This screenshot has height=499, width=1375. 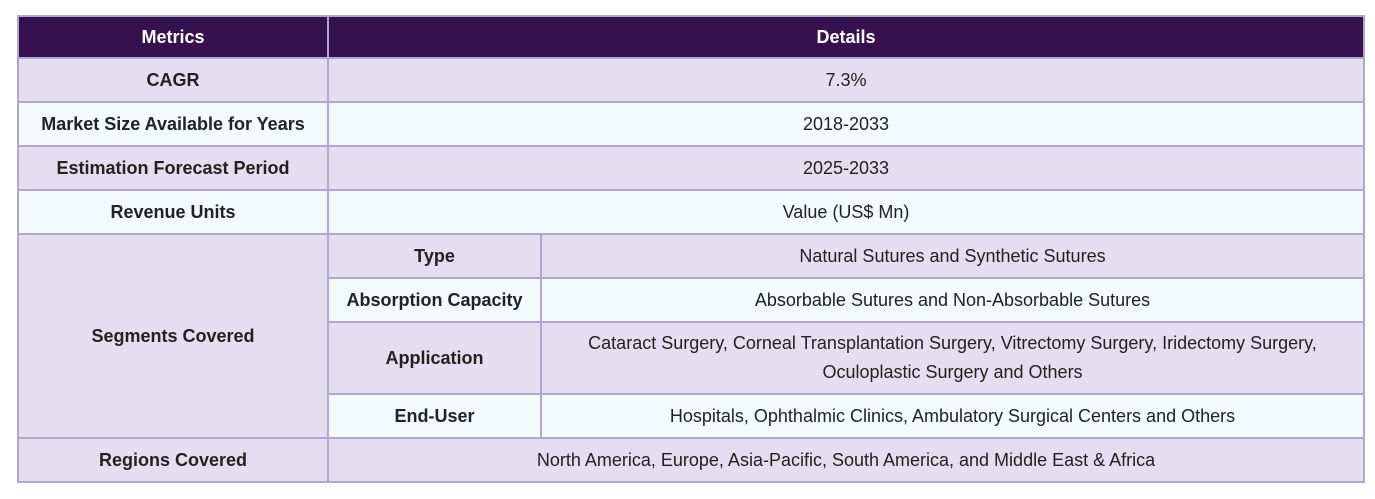 What do you see at coordinates (173, 212) in the screenshot?
I see `metric-label: Revenue Units` at bounding box center [173, 212].